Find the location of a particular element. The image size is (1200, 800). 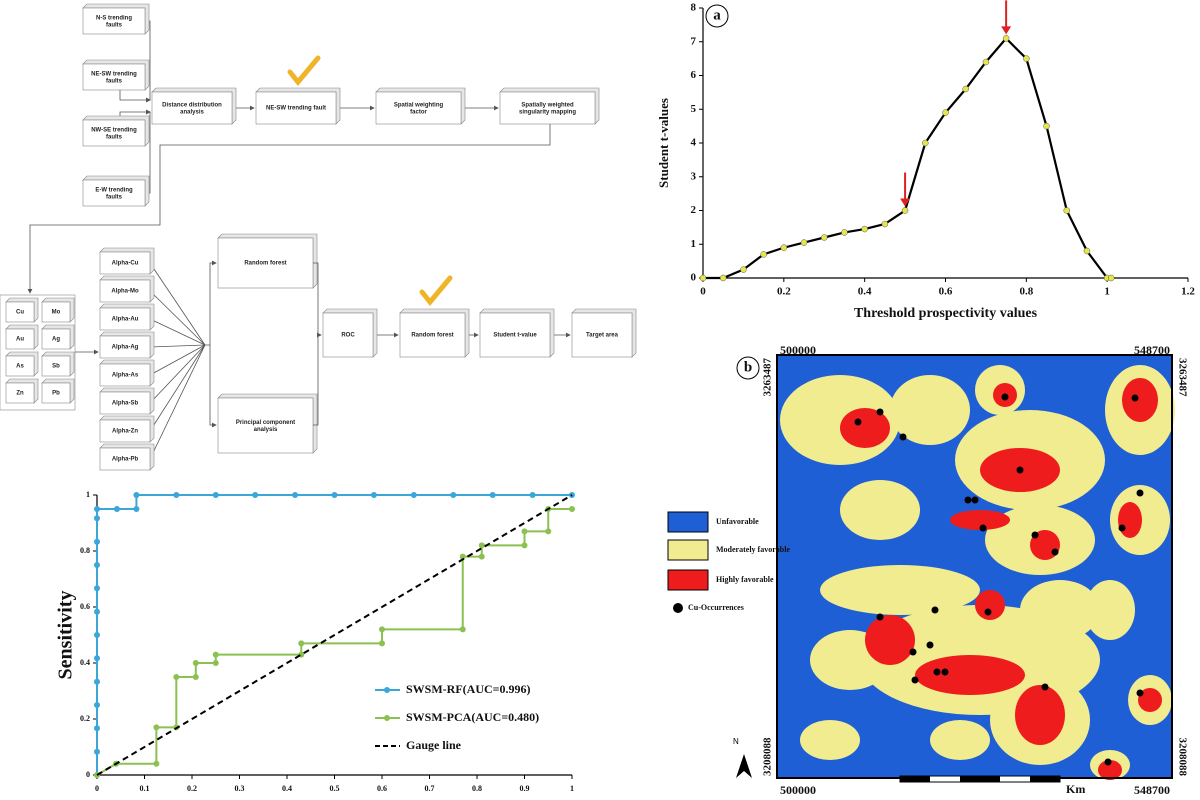

coord-label: 3208088 is located at coordinates (768, 756).